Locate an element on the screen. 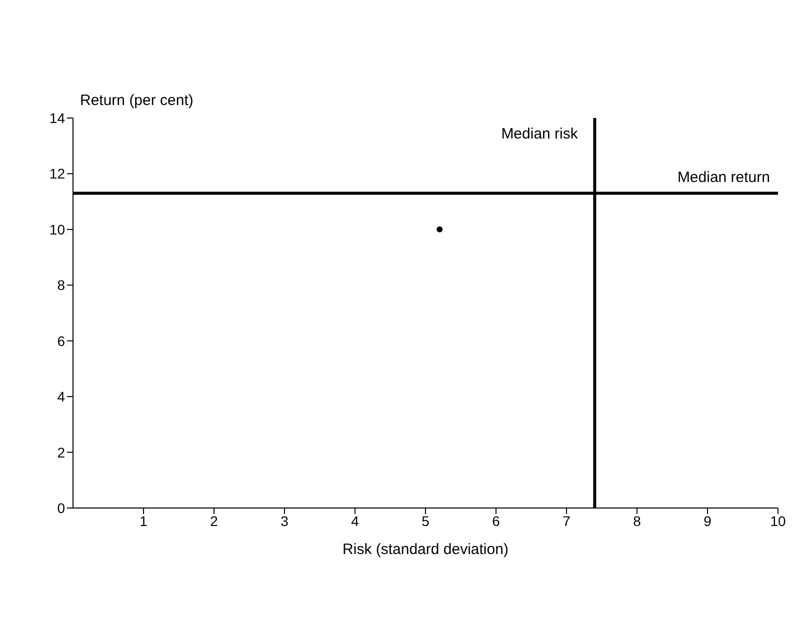 The width and height of the screenshot is (807, 622). y-tick-label: 10 is located at coordinates (57, 229).